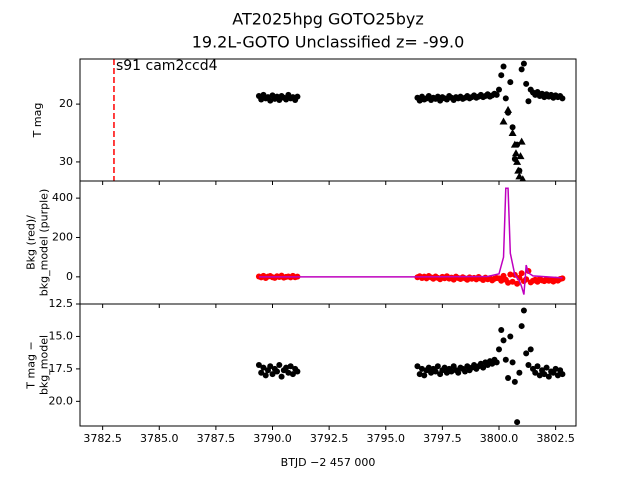 This screenshot has width=640, height=480. I want to click on y-tick-label: 20, so click(66, 103).